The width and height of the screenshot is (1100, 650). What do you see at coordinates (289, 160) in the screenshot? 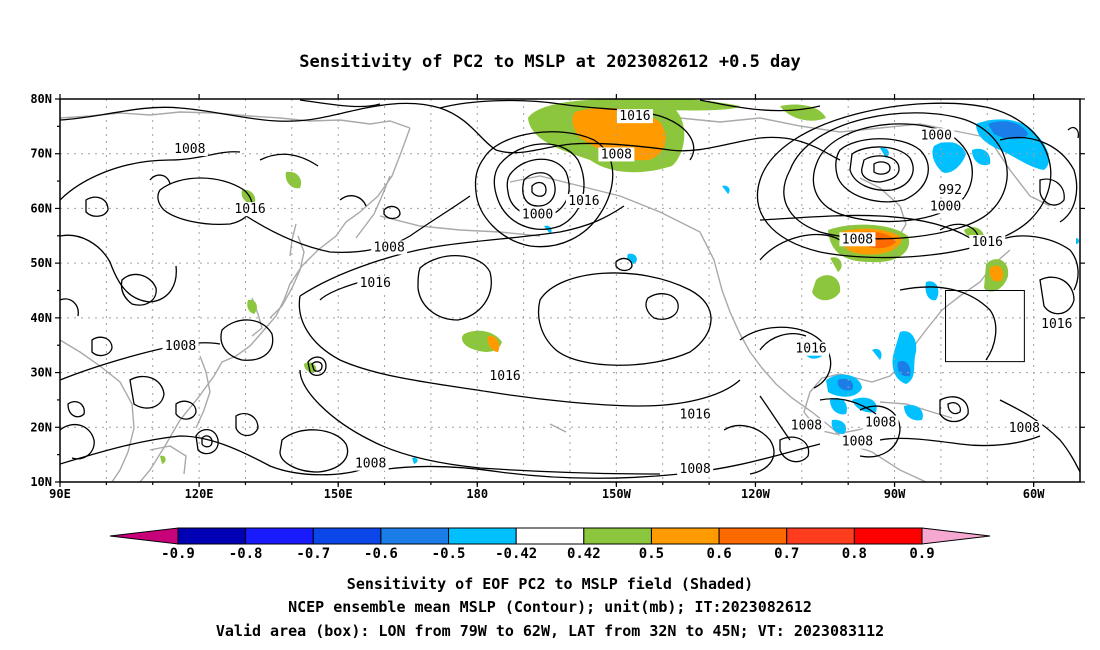
I see `contour-1008-kuril` at bounding box center [289, 160].